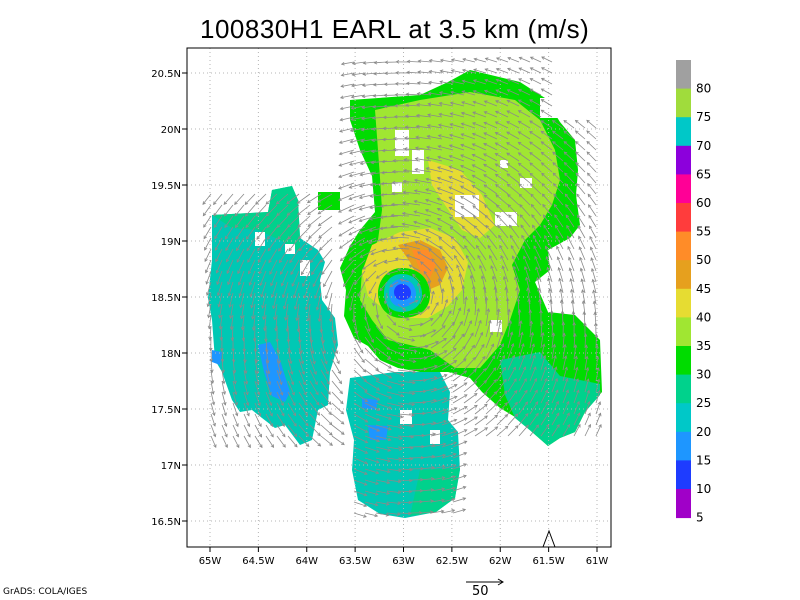 This screenshot has width=800, height=600. What do you see at coordinates (703, 146) in the screenshot?
I see `colorbar-label: 70` at bounding box center [703, 146].